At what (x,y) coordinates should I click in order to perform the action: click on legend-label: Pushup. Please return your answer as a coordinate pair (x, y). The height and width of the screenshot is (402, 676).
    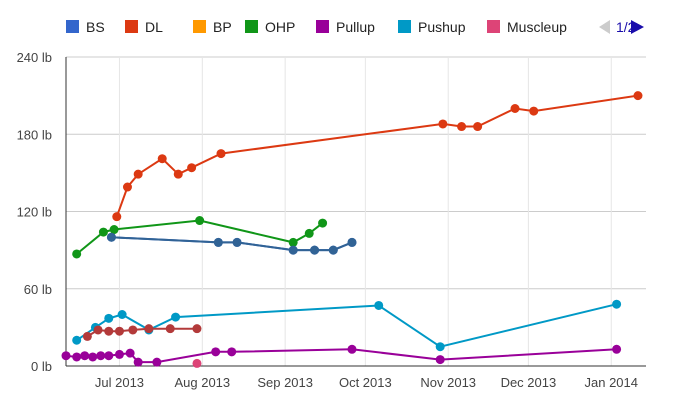
    Looking at the image, I should click on (442, 27).